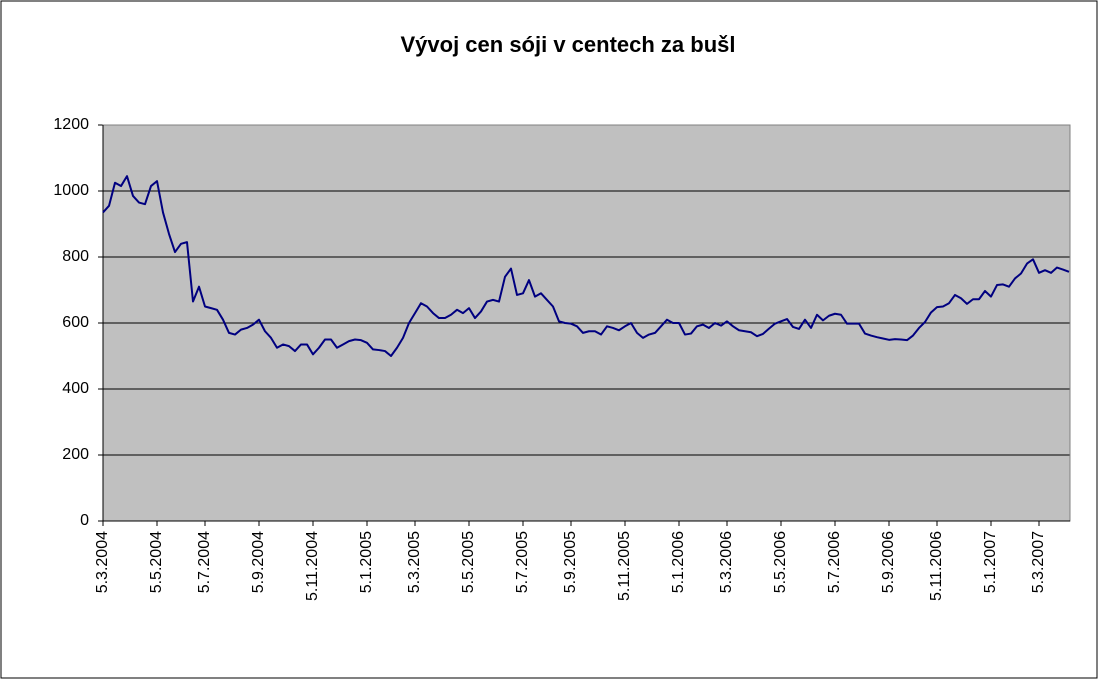  What do you see at coordinates (834, 562) in the screenshot?
I see `x-tick-label: 5.7.2006` at bounding box center [834, 562].